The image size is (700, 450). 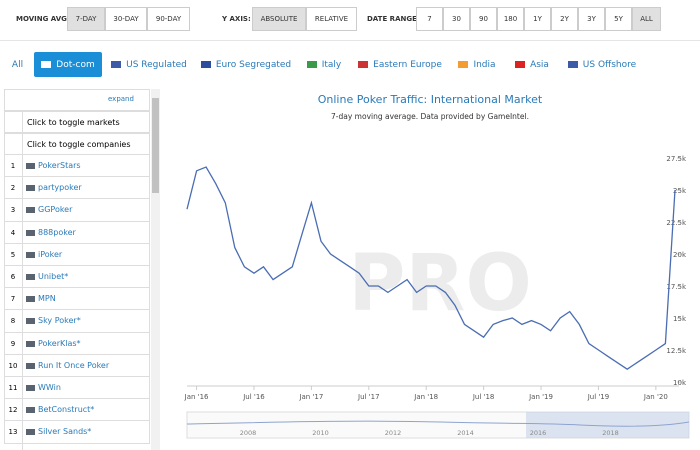 What do you see at coordinates (680, 319) in the screenshot?
I see `y-tick-label: 15k` at bounding box center [680, 319].